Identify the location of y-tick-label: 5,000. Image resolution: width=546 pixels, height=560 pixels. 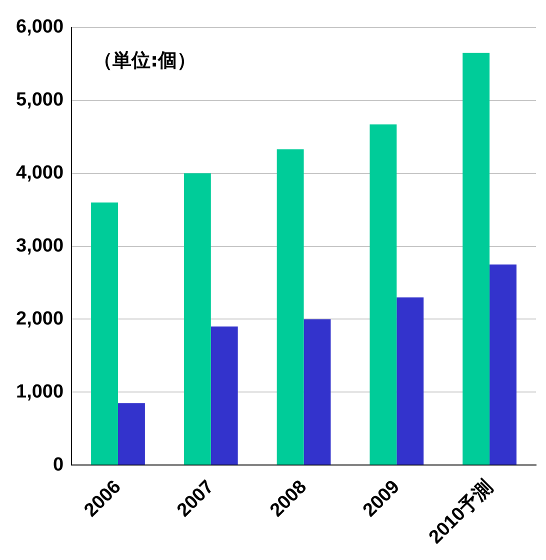
(40, 100).